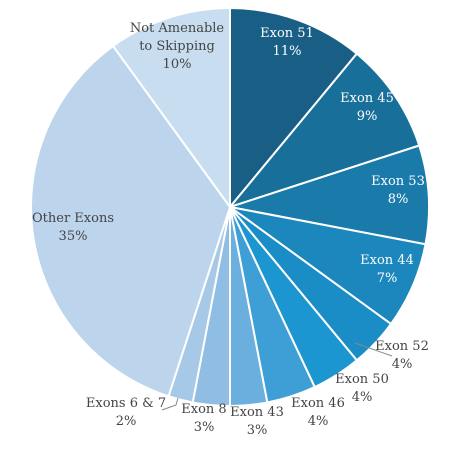 The width and height of the screenshot is (469, 459). What do you see at coordinates (387, 278) in the screenshot?
I see `slice-value-label: 7%` at bounding box center [387, 278].